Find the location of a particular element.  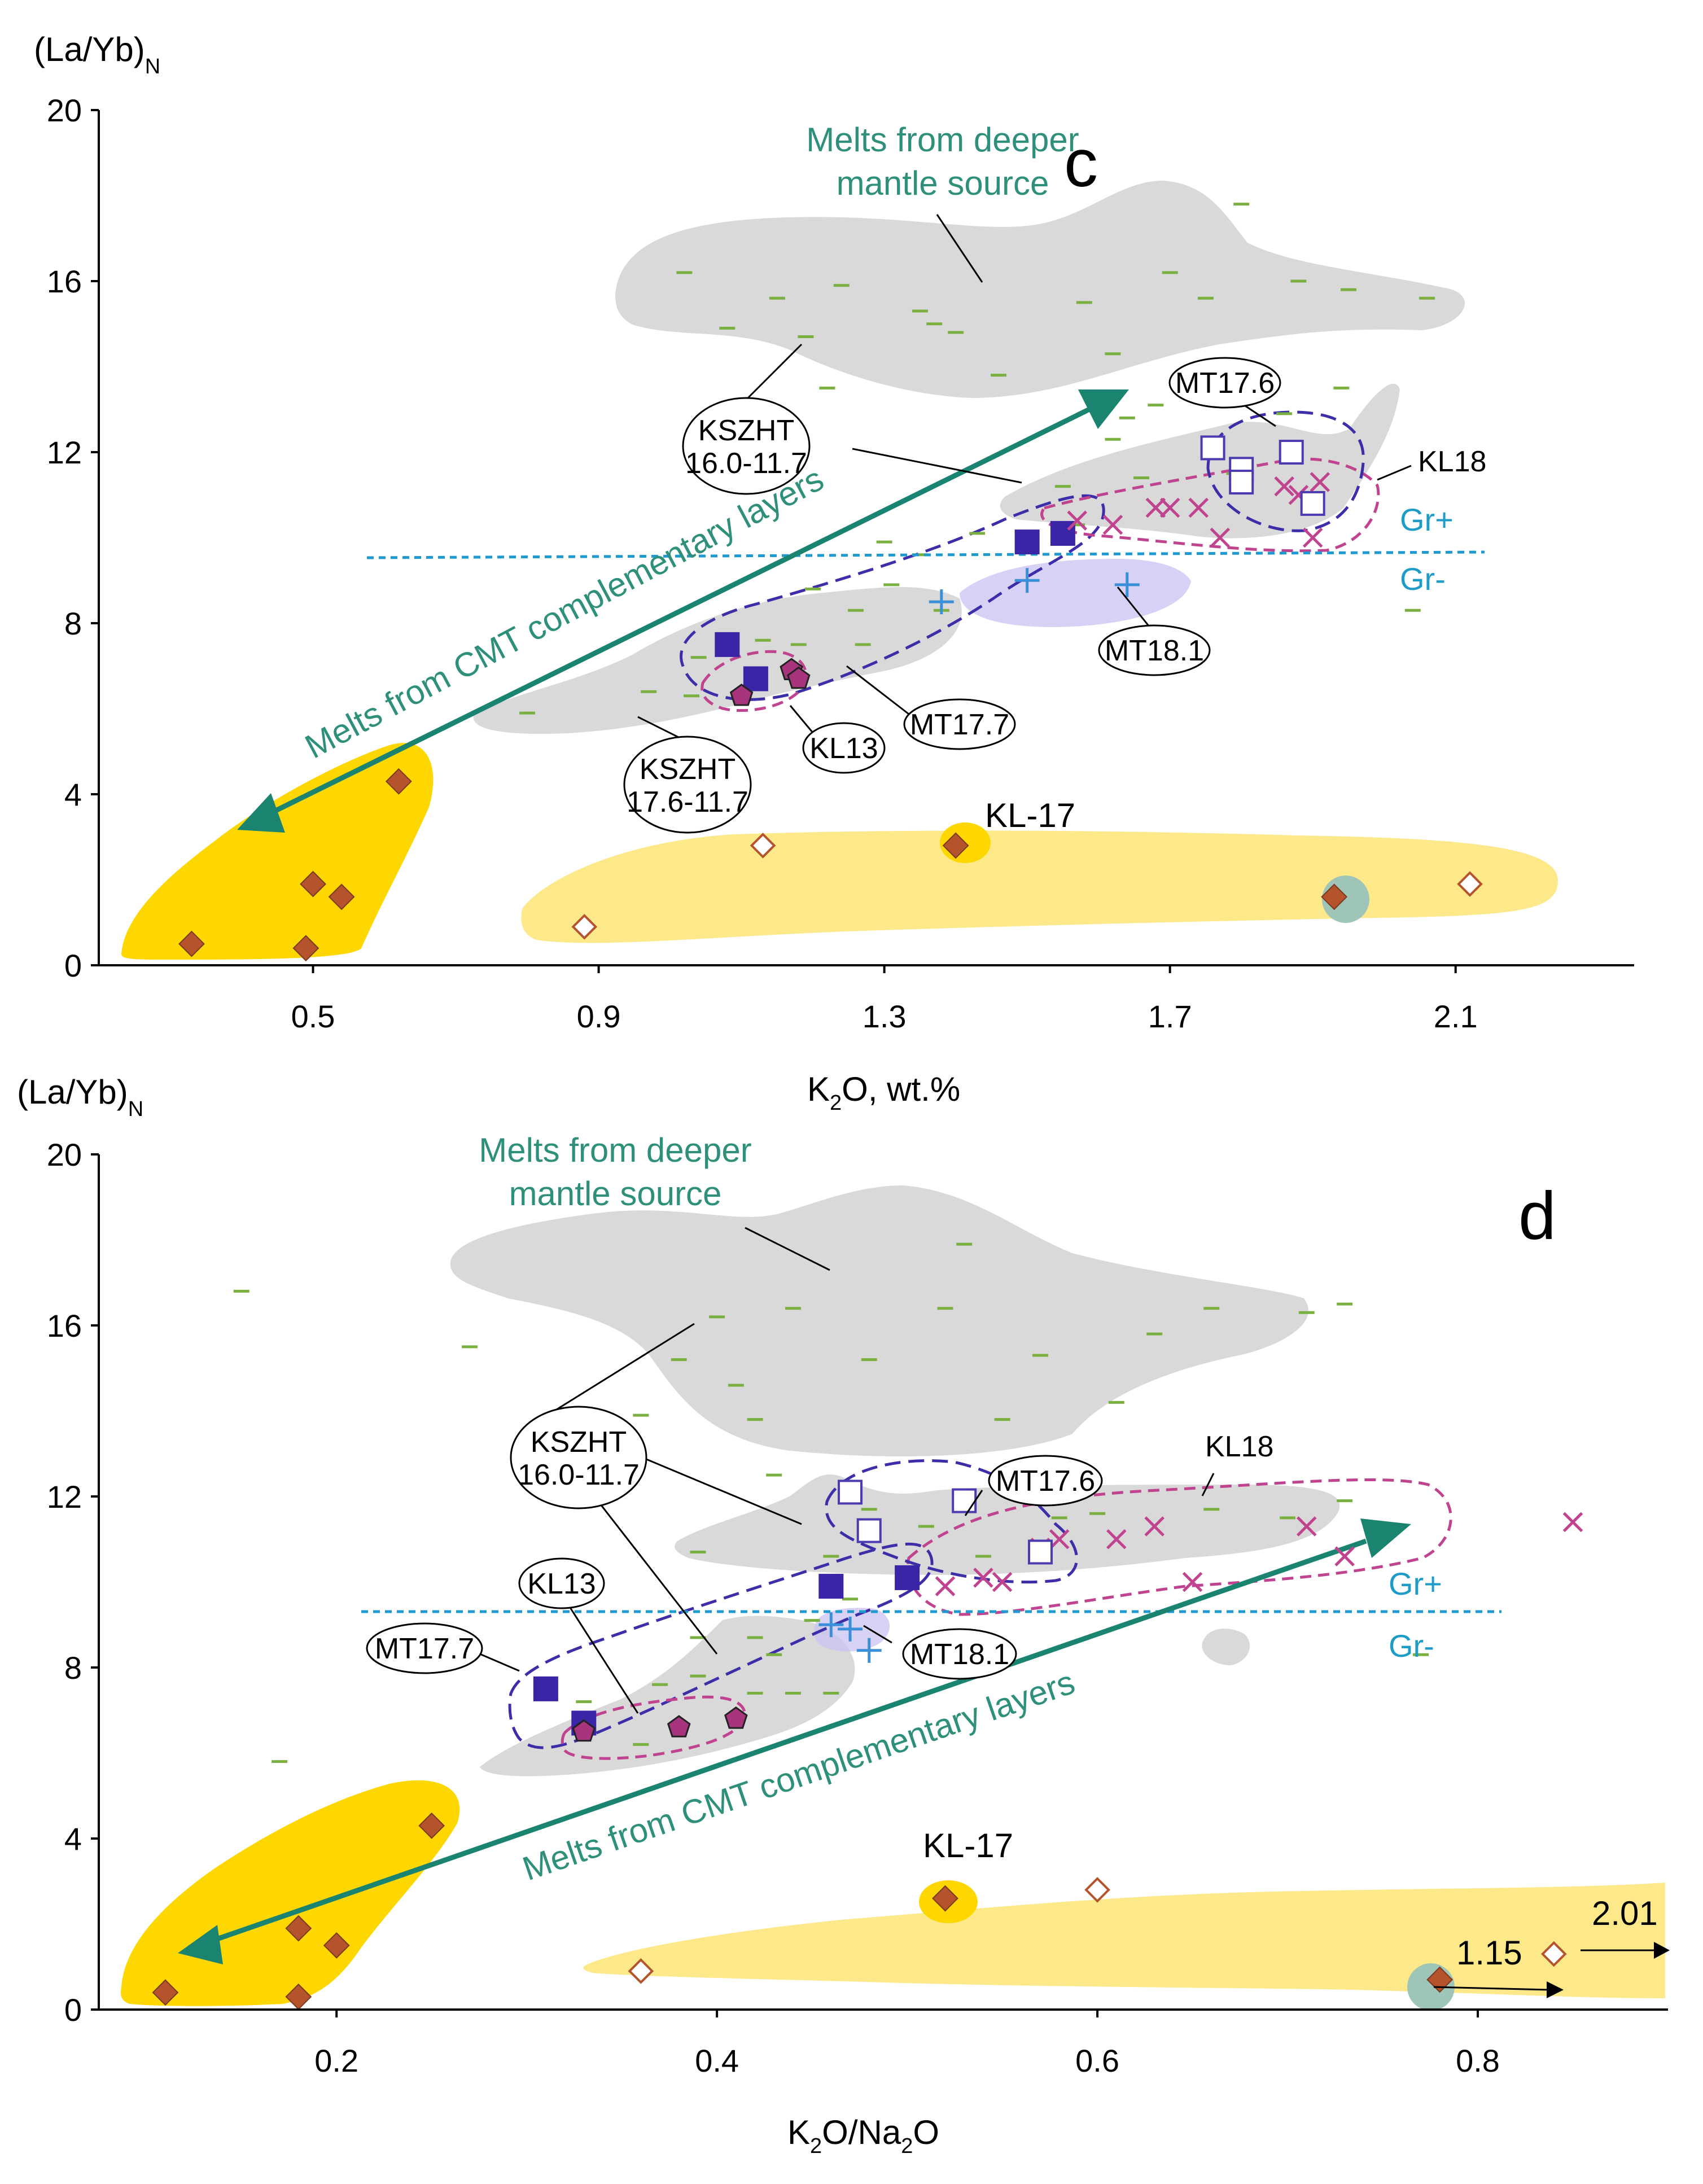

kl13-label-d: KL13 is located at coordinates (561, 1584).